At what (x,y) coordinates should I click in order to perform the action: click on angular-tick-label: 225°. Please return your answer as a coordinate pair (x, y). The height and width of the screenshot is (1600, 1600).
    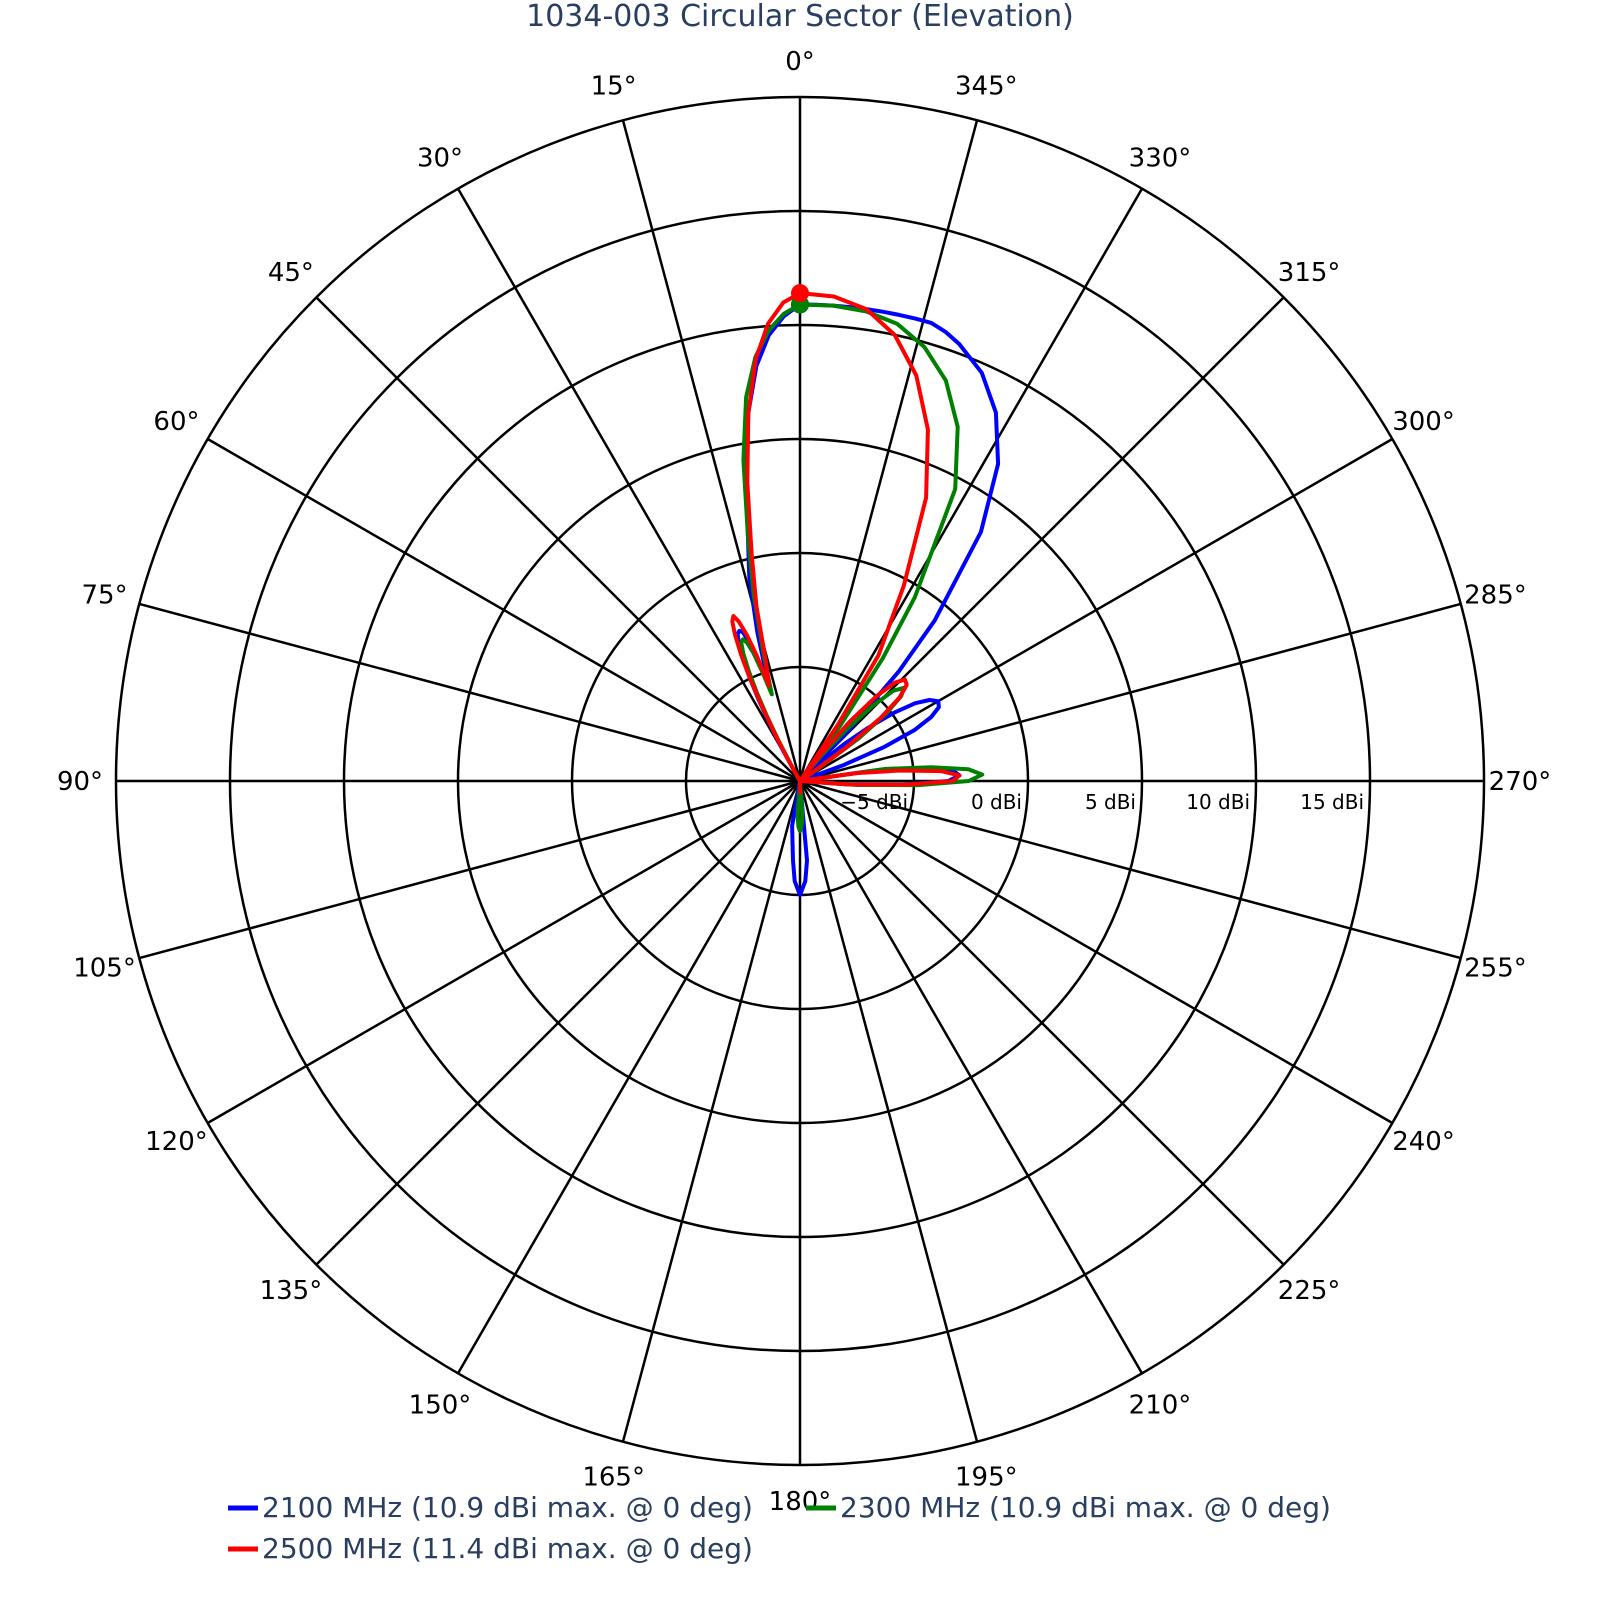
    Looking at the image, I should click on (1309, 1291).